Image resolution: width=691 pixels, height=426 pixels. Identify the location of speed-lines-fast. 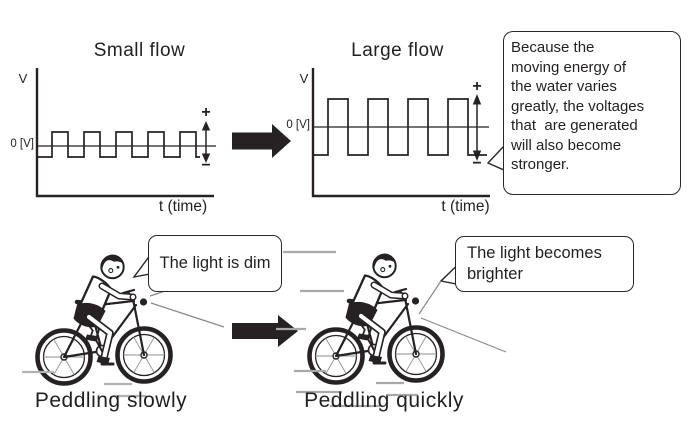
(347, 329).